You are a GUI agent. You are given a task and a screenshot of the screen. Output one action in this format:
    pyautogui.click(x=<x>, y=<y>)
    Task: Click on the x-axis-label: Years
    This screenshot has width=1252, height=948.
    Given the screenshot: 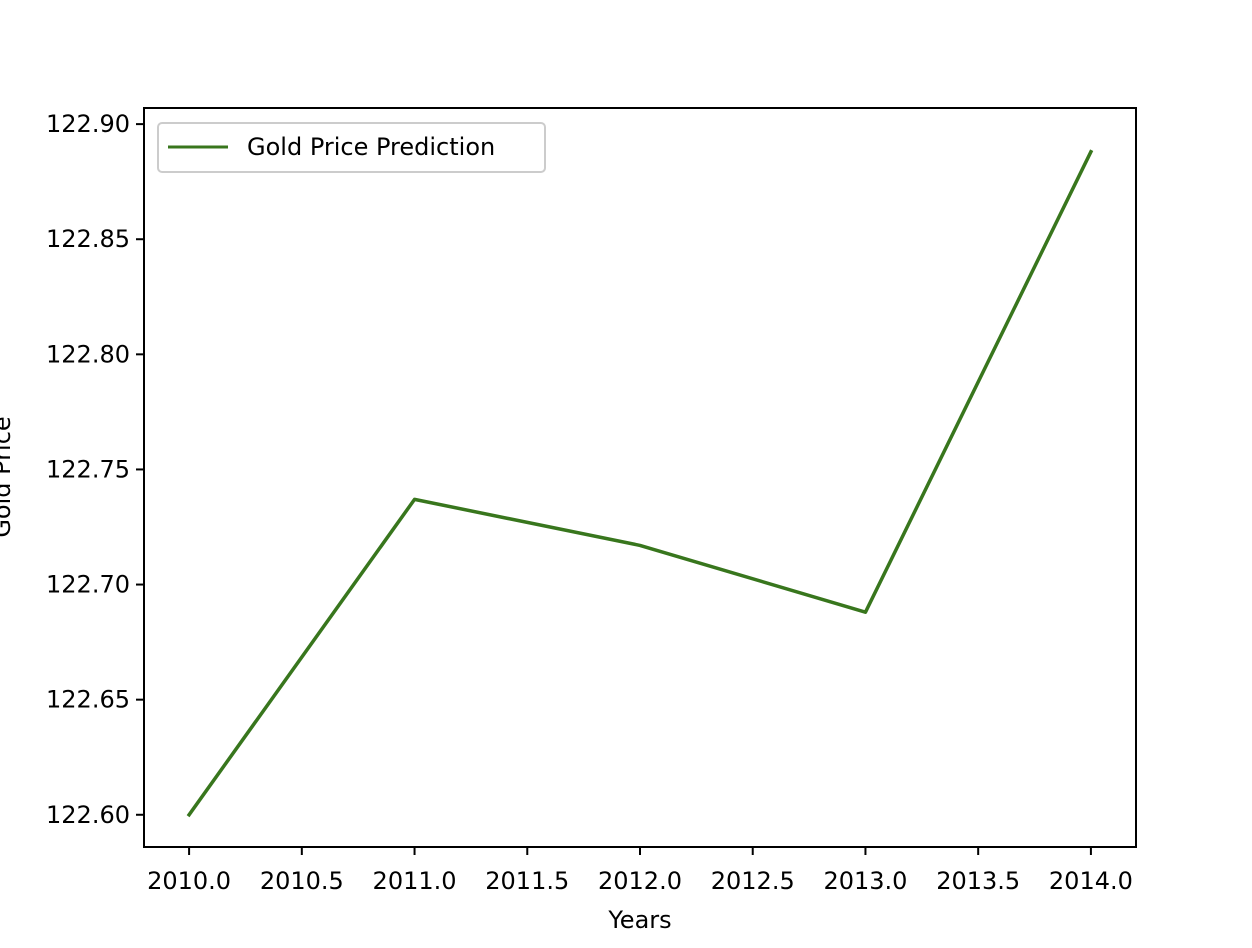 What is the action you would take?
    pyautogui.click(x=639, y=920)
    